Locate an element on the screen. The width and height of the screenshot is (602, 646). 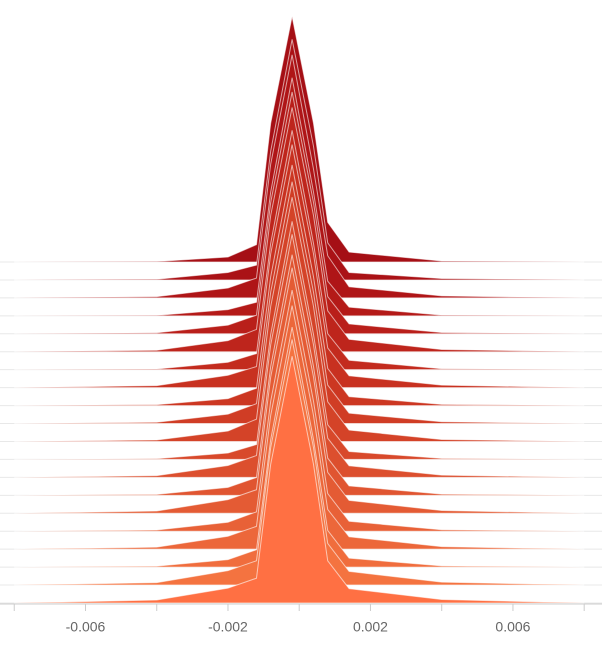
x-tick-label: -0.002 is located at coordinates (228, 627).